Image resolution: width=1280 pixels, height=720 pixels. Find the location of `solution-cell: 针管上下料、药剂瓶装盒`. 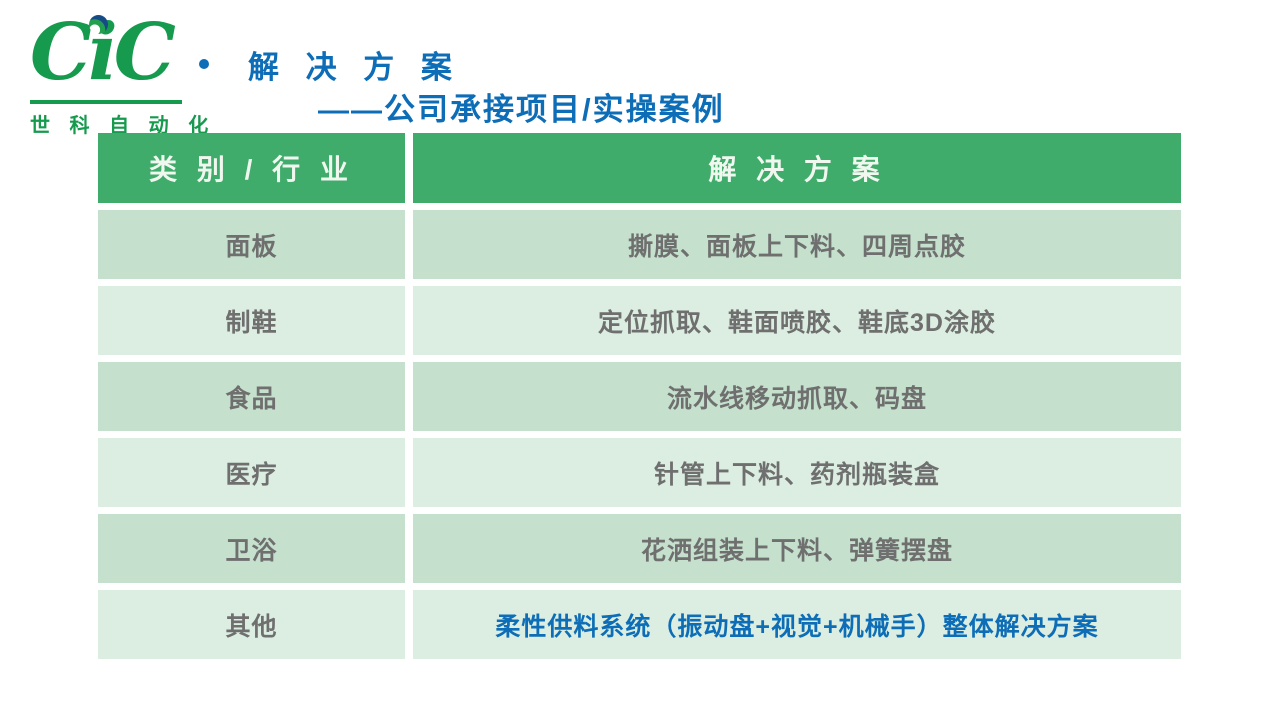

solution-cell: 针管上下料、药剂瓶装盒 is located at coordinates (797, 472).